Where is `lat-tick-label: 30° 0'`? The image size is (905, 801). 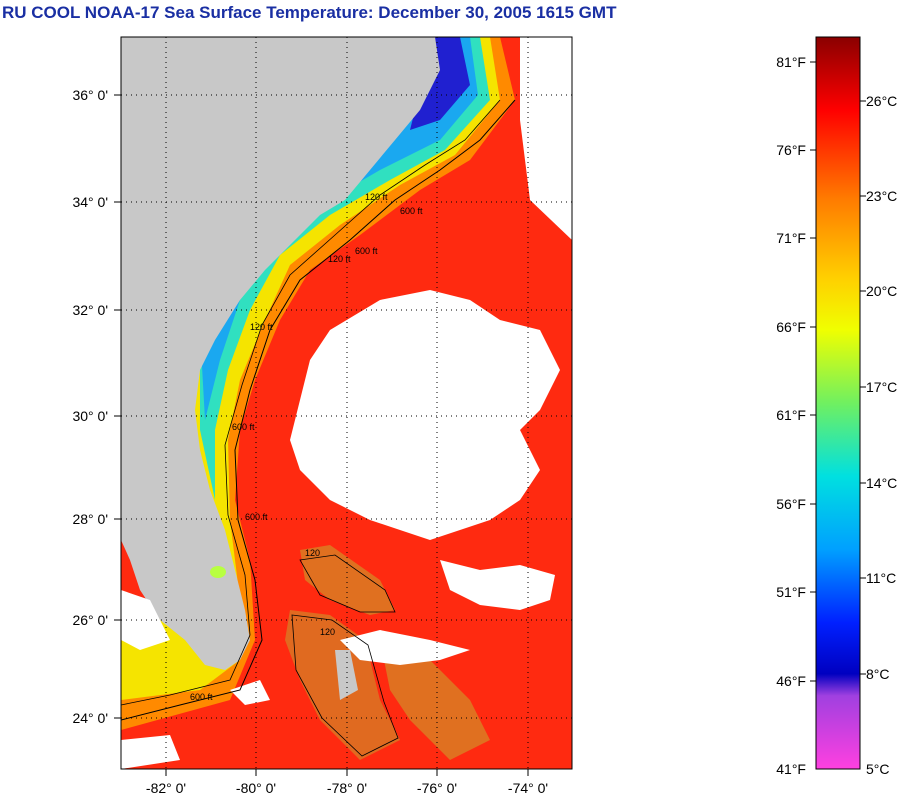
lat-tick-label: 30° 0' is located at coordinates (90, 416).